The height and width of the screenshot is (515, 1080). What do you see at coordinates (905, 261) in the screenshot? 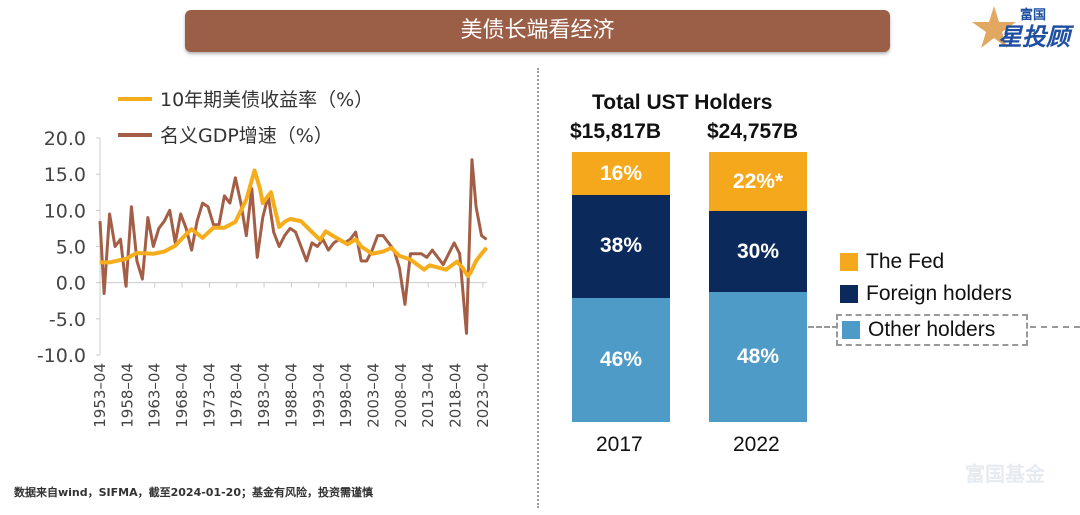
I see `legend-label-fed: The Fed` at bounding box center [905, 261].